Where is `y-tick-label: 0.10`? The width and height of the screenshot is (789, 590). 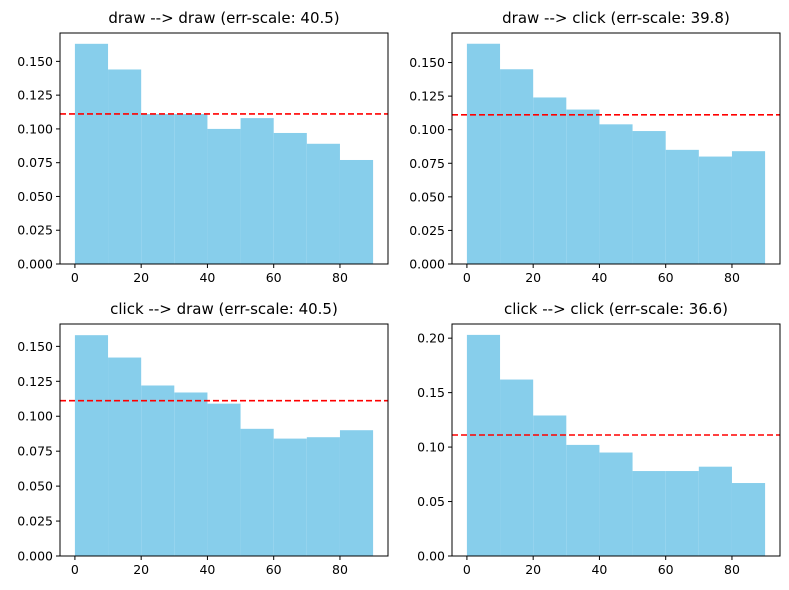
y-tick-label: 0.10 is located at coordinates (431, 447).